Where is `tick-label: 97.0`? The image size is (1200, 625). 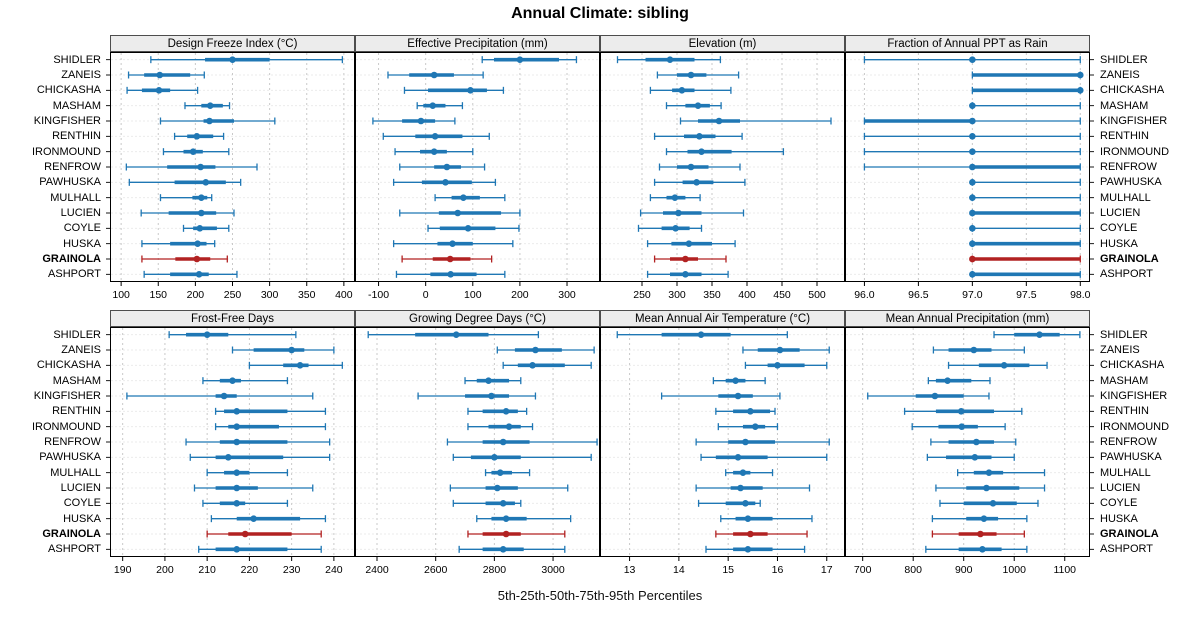 tick-label: 97.0 is located at coordinates (972, 295).